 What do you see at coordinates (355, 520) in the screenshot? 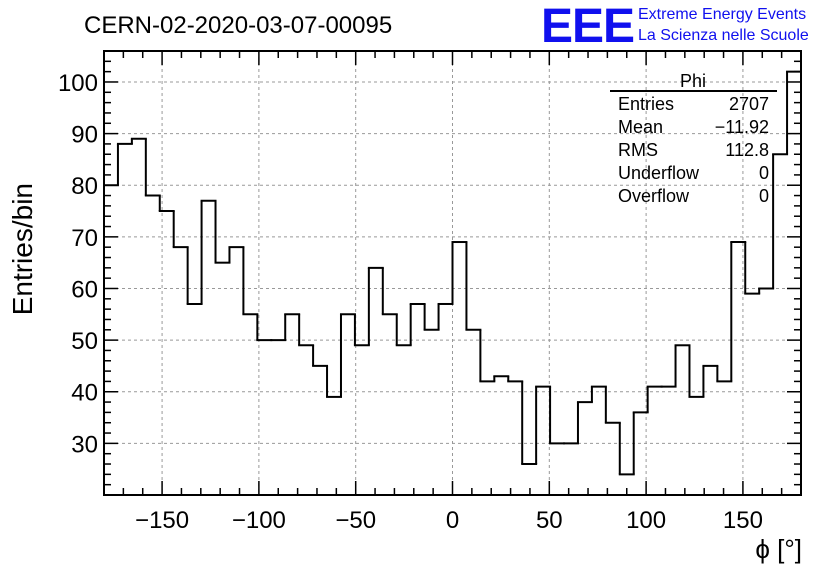
I see `x-tick-label: −50` at bounding box center [355, 520].